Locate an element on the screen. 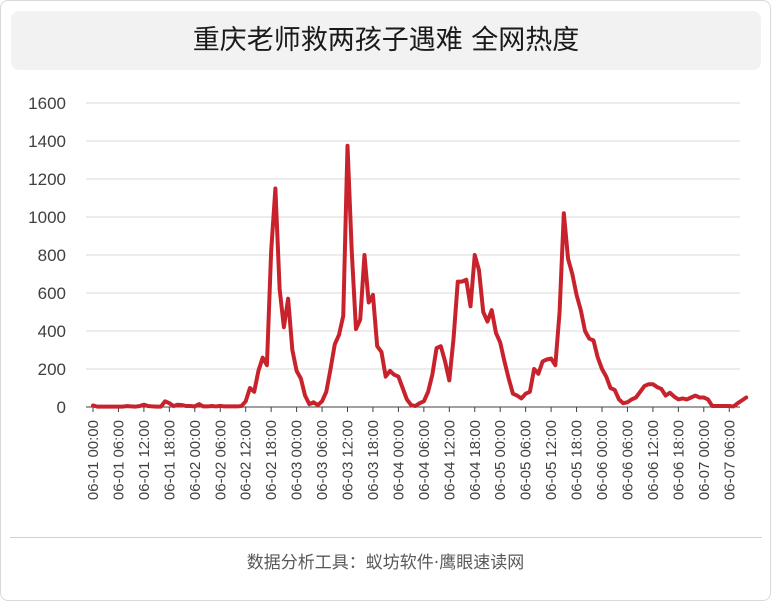 This screenshot has height=601, width=771. x-tick-label: 06-07 00:00 is located at coordinates (704, 460).